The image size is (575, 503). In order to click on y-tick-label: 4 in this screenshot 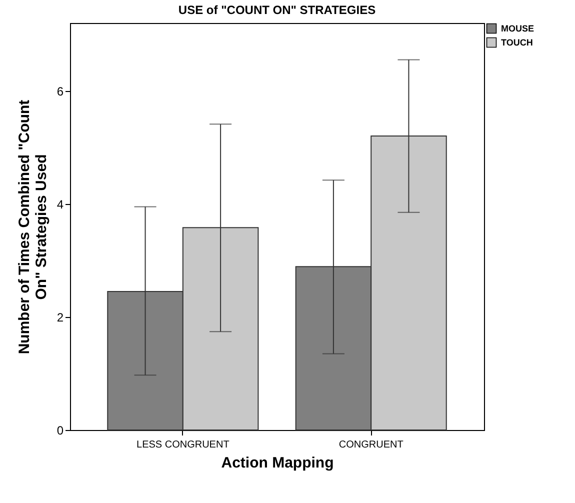, I will do `click(60, 204)`.